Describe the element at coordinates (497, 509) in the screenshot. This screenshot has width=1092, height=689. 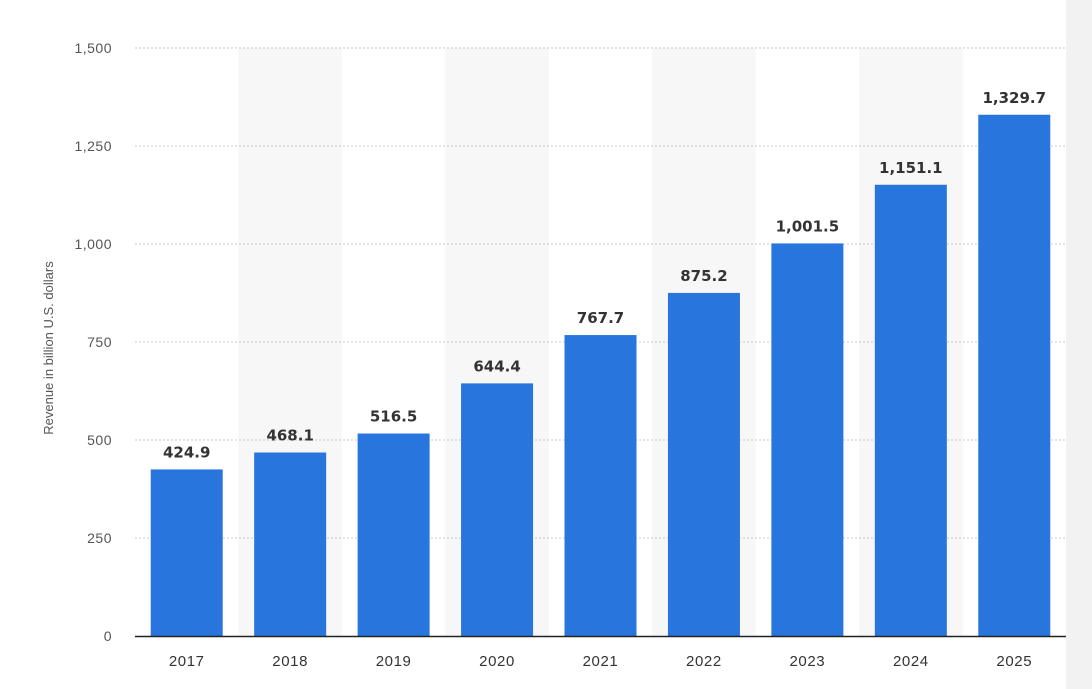
I see `bar-2020` at that location.